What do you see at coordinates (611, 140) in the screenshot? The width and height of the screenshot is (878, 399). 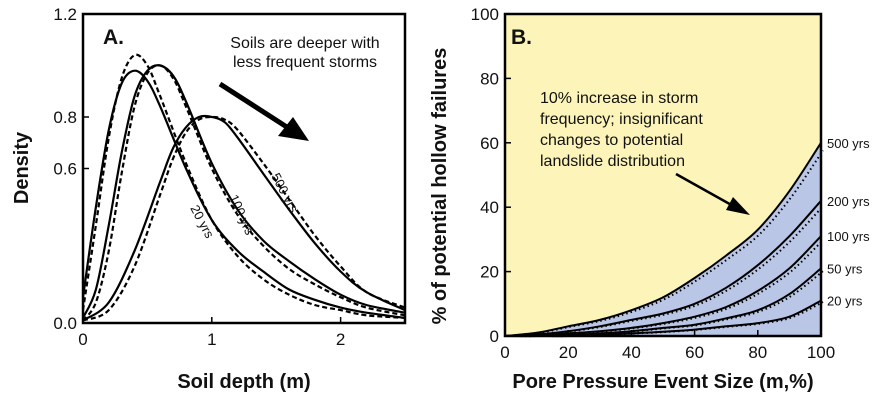 I see `panel-b-annotation-line3: changes to potential` at bounding box center [611, 140].